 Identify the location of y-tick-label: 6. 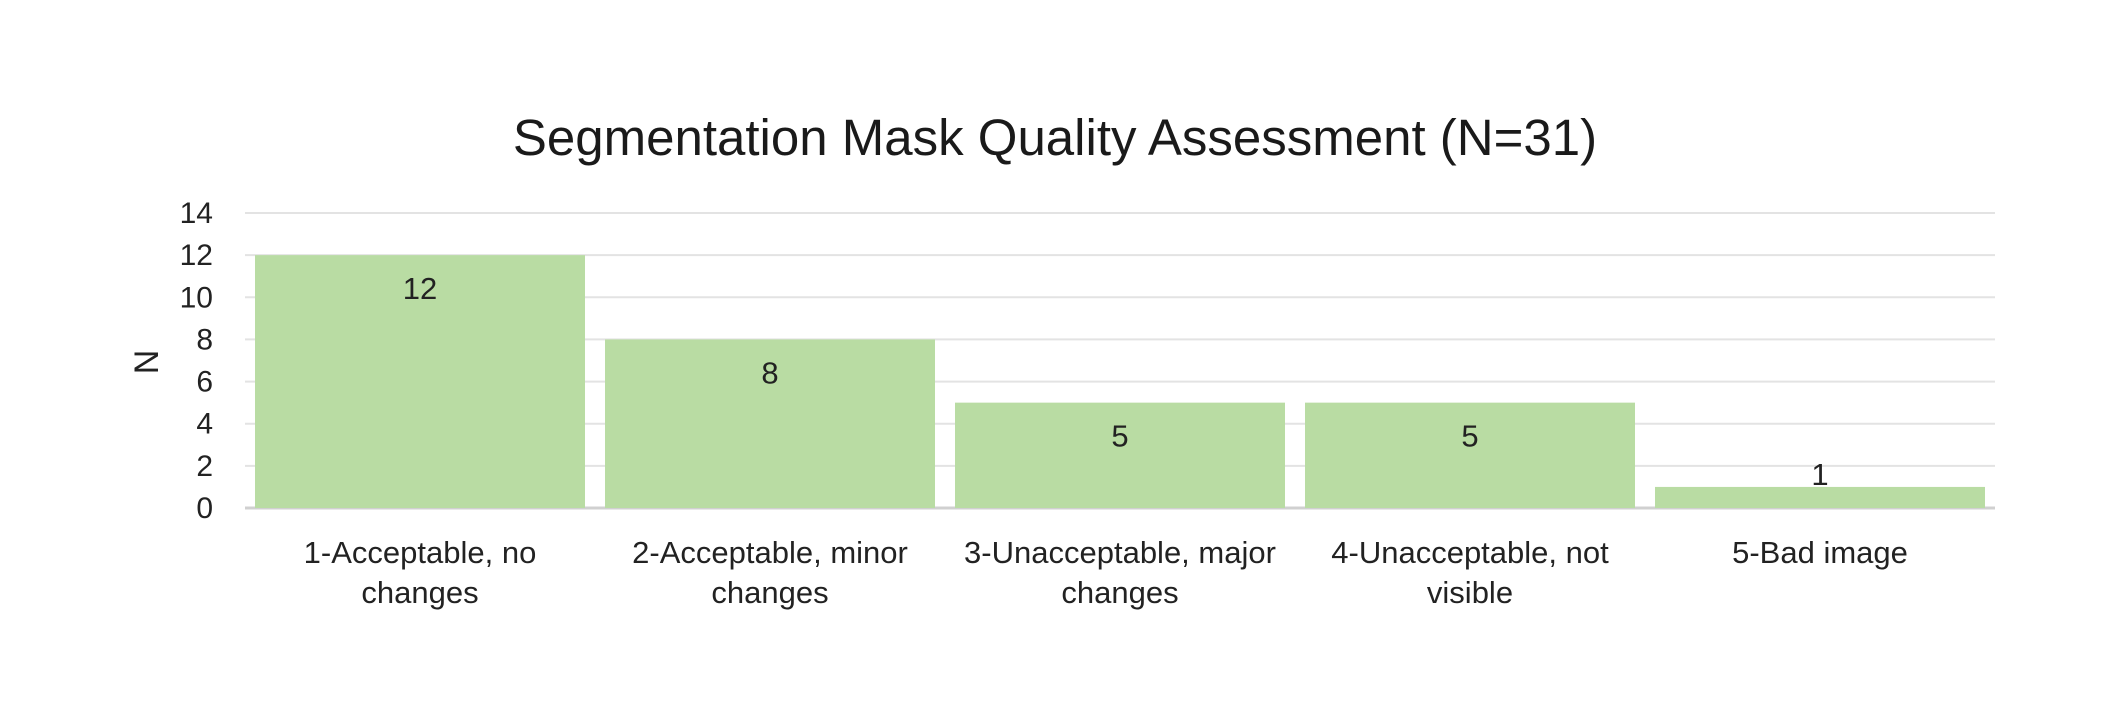
(204, 382).